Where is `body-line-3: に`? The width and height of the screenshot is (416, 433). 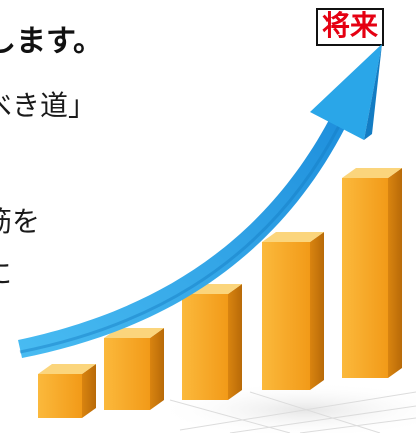
body-line-3: に is located at coordinates (6, 272).